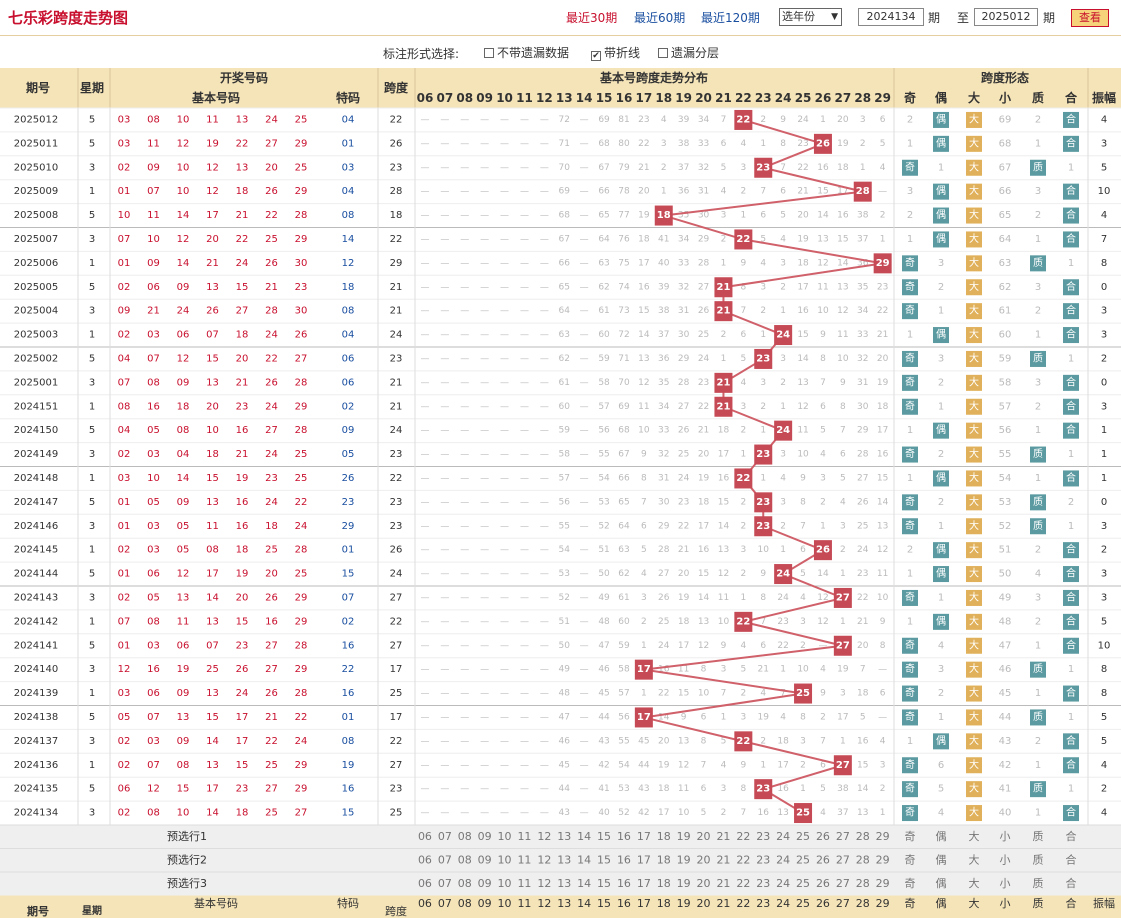  Describe the element at coordinates (592, 18) in the screenshot. I see `recent-30-link: 最近30期` at that location.